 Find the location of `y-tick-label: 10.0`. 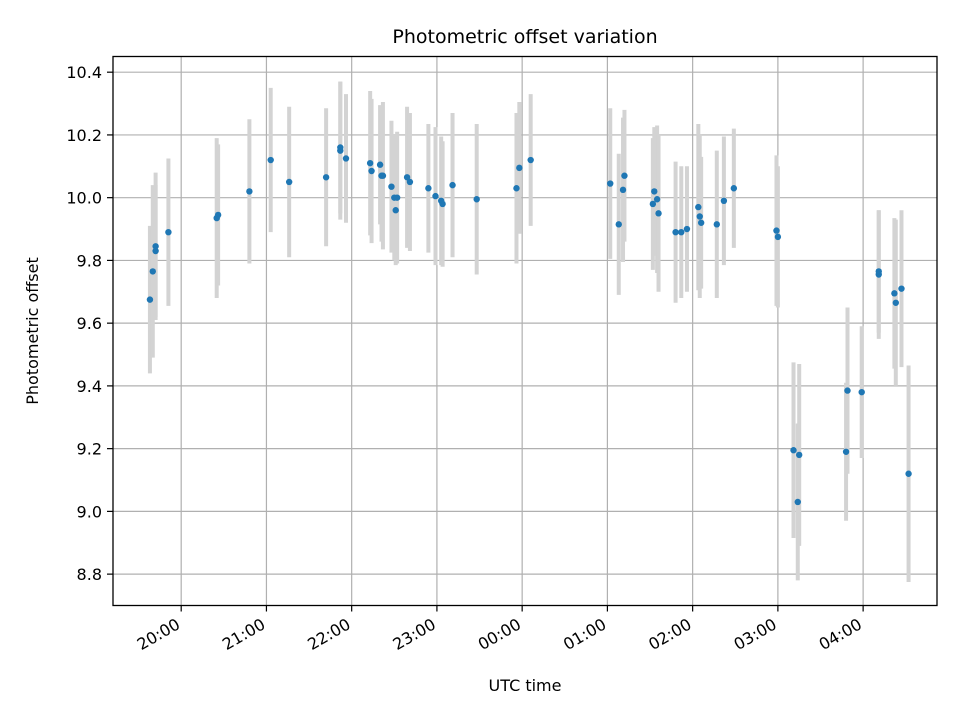

y-tick-label: 10.0 is located at coordinates (84, 198).